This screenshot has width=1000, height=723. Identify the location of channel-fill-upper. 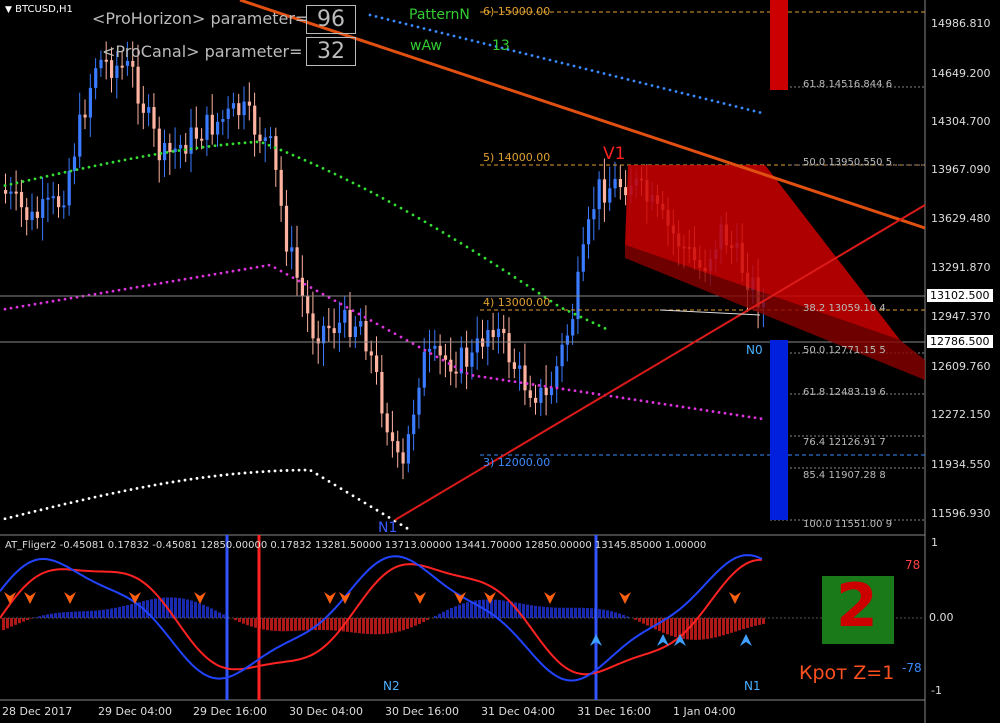
(762, 252).